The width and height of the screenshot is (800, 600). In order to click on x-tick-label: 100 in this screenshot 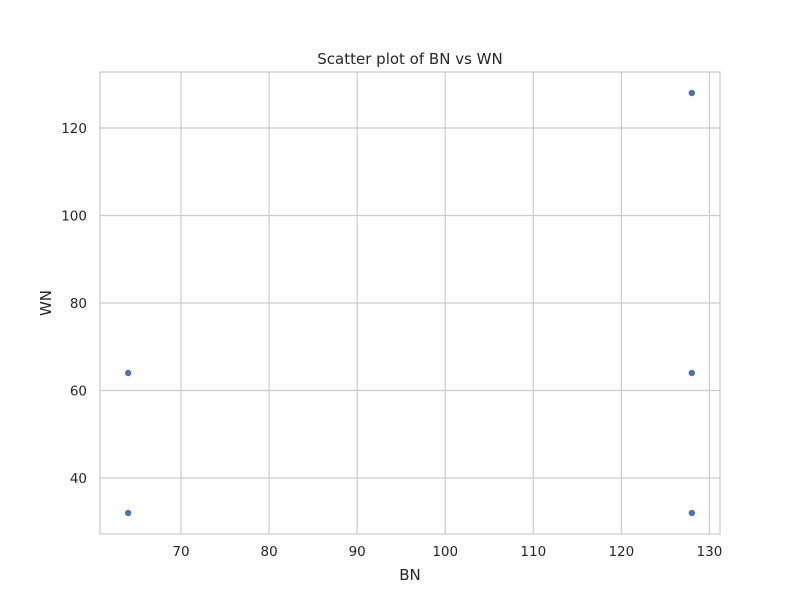, I will do `click(445, 552)`.